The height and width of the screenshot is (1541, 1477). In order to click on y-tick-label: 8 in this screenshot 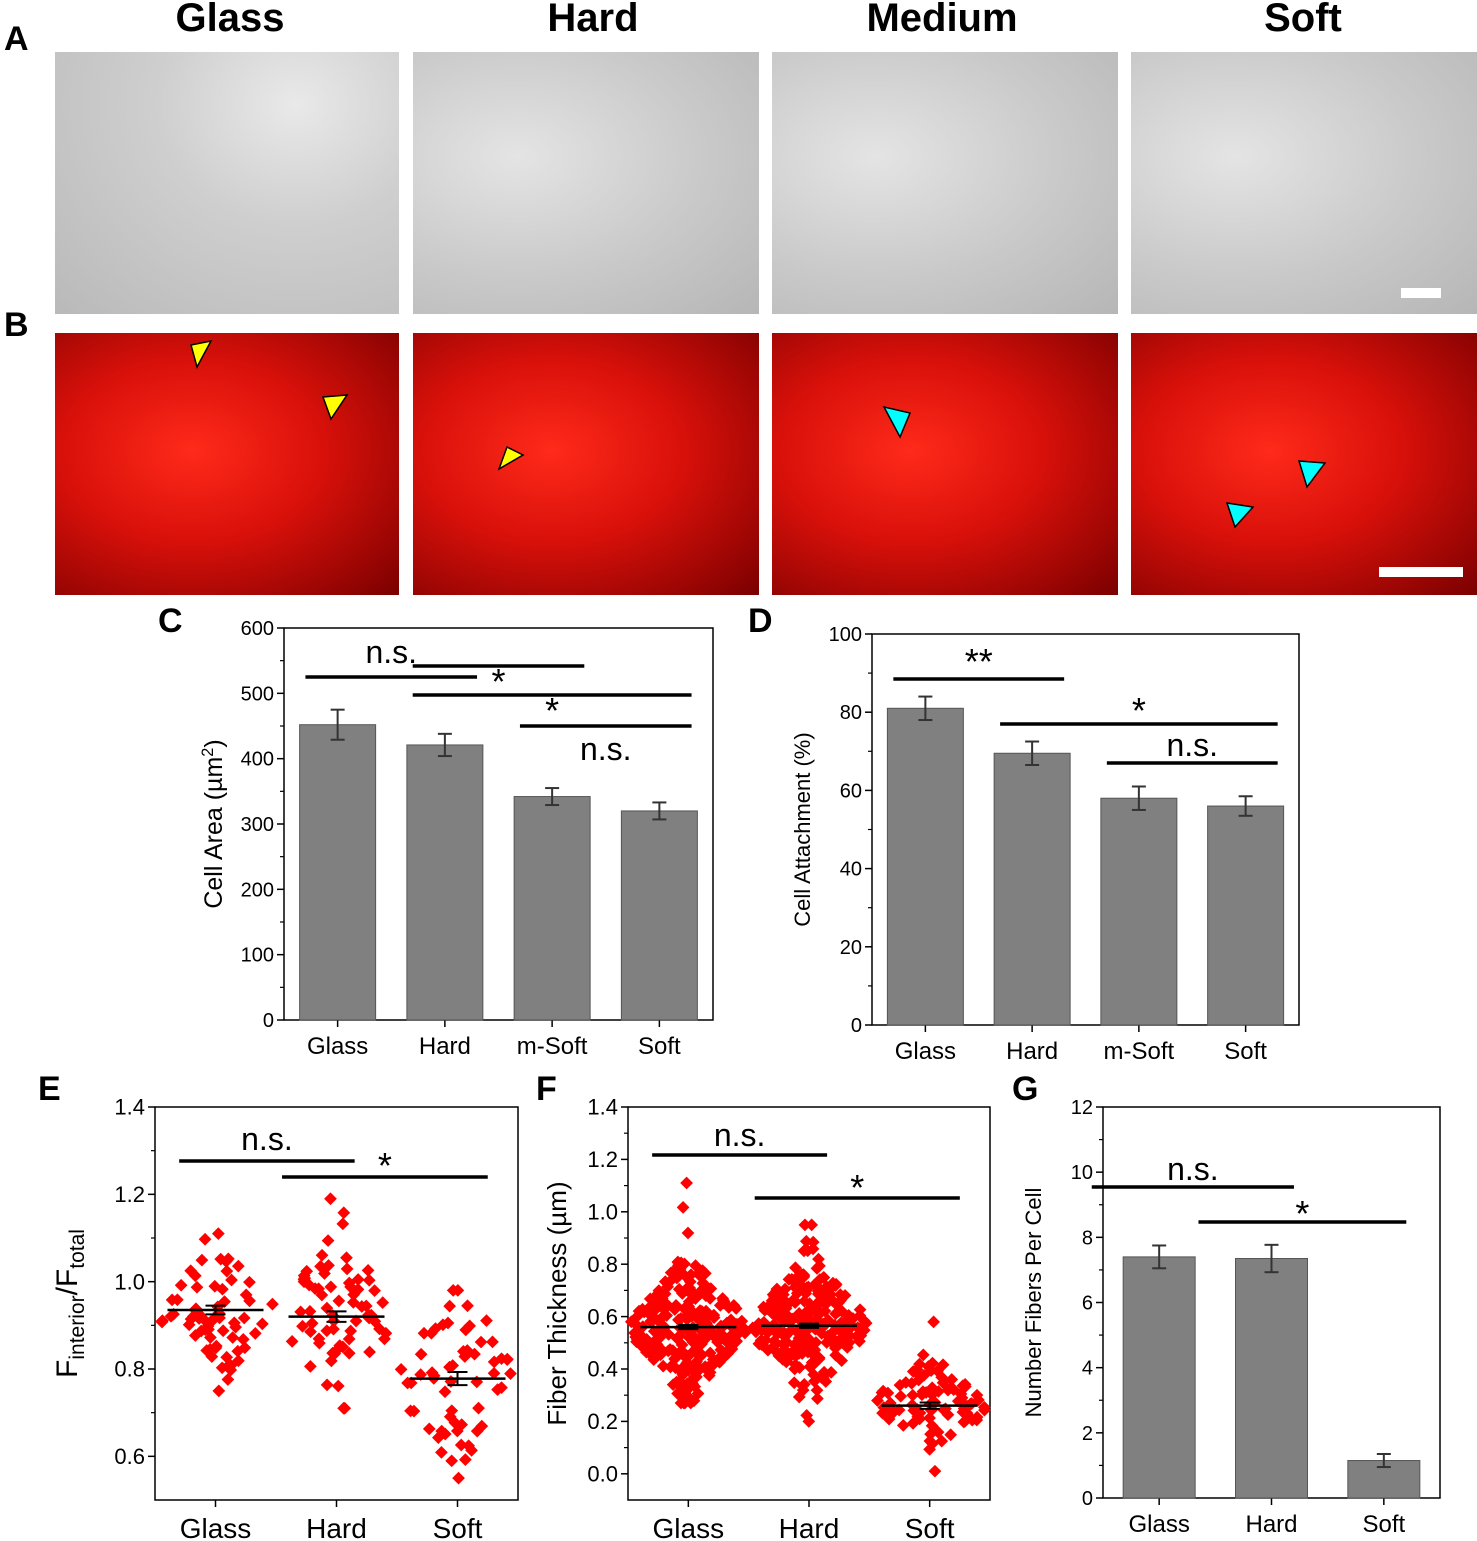, I will do `click(1087, 1238)`.